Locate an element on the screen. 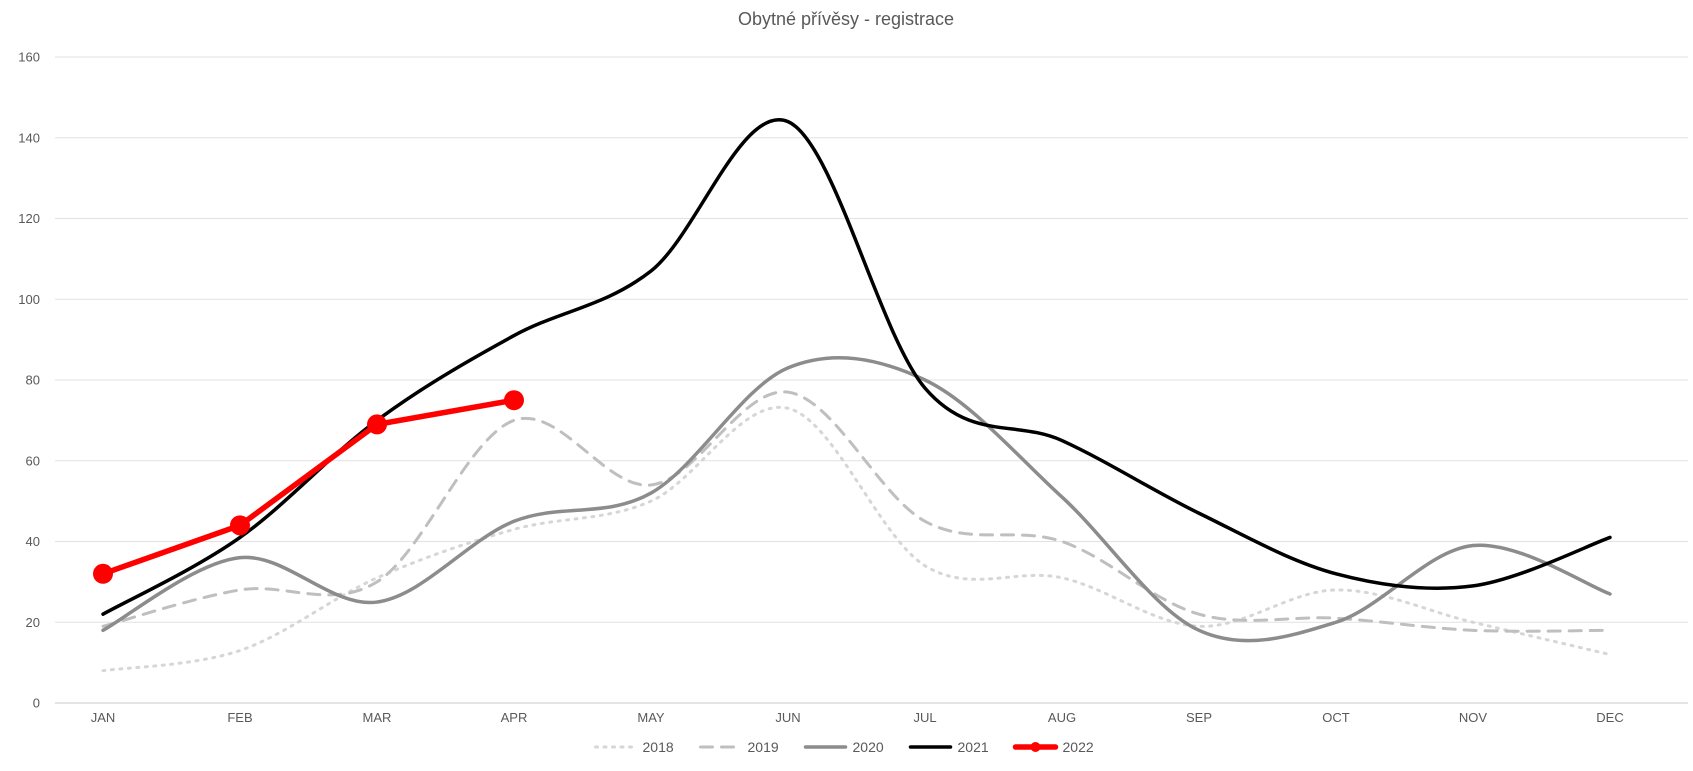 The width and height of the screenshot is (1693, 771). x-tick-label: JAN is located at coordinates (103, 717).